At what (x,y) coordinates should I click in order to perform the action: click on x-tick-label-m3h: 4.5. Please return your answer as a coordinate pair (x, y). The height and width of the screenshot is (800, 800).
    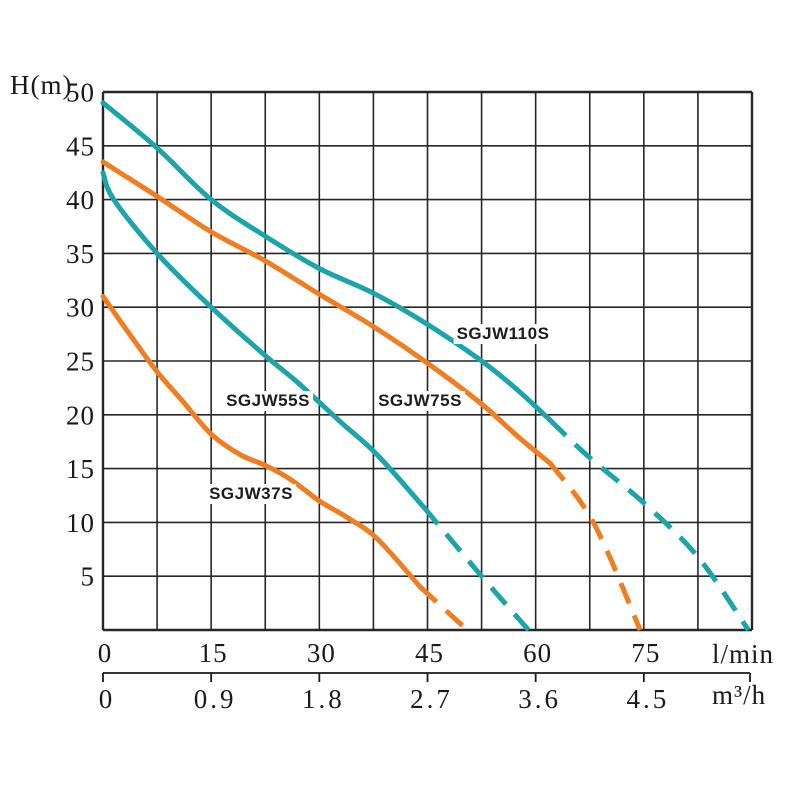
    Looking at the image, I should click on (647, 699).